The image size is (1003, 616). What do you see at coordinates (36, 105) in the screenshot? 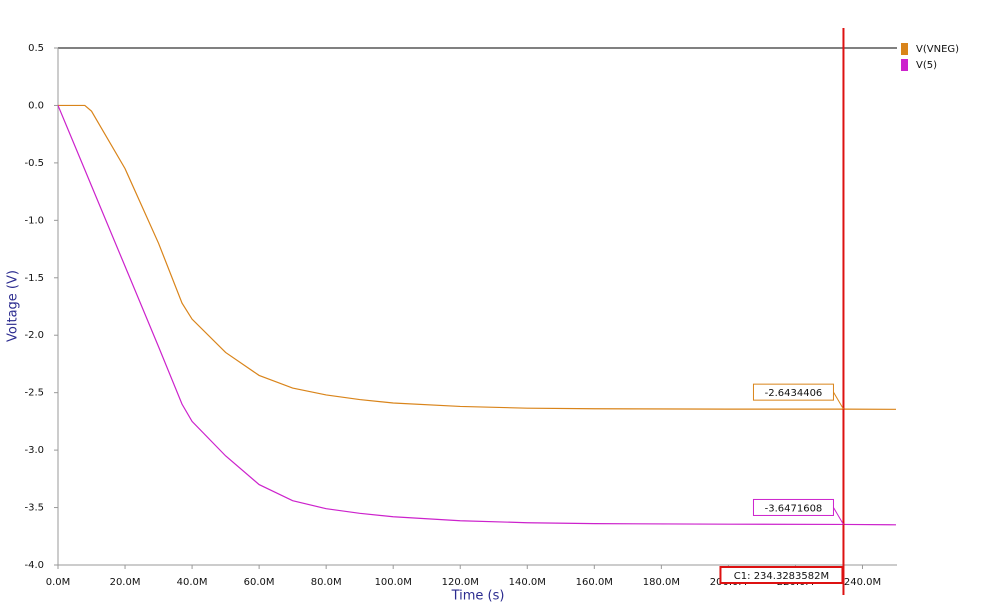
I see `y-tick-label: 0.0` at bounding box center [36, 105].